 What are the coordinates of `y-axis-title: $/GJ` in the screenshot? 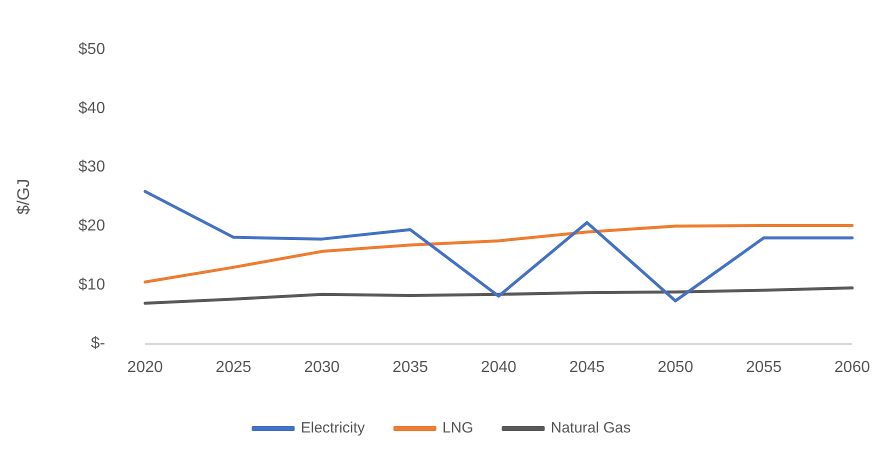 It's located at (23, 196).